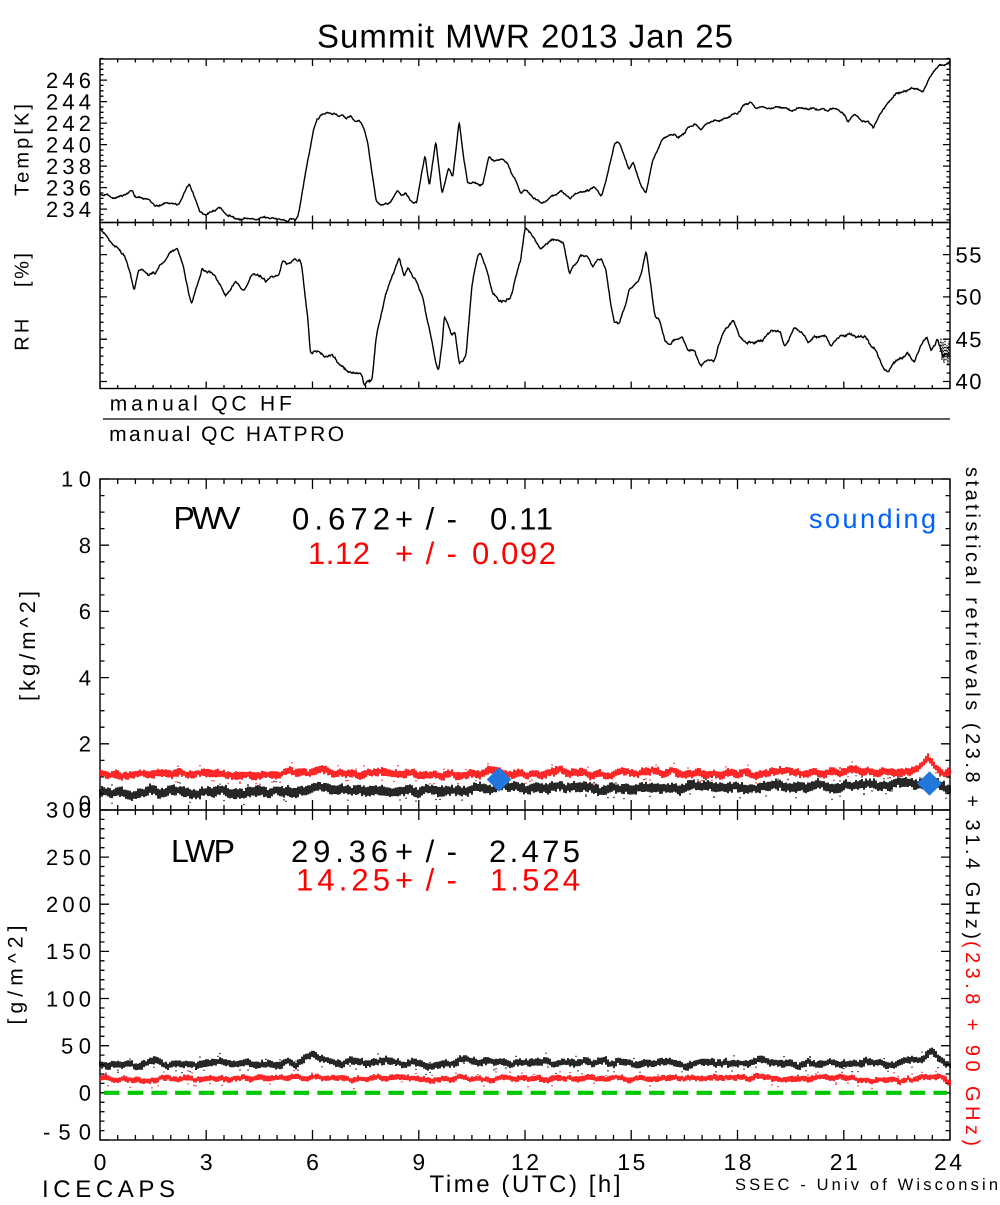 This screenshot has height=1205, width=1000. I want to click on svg-text: 242, so click(68, 123).